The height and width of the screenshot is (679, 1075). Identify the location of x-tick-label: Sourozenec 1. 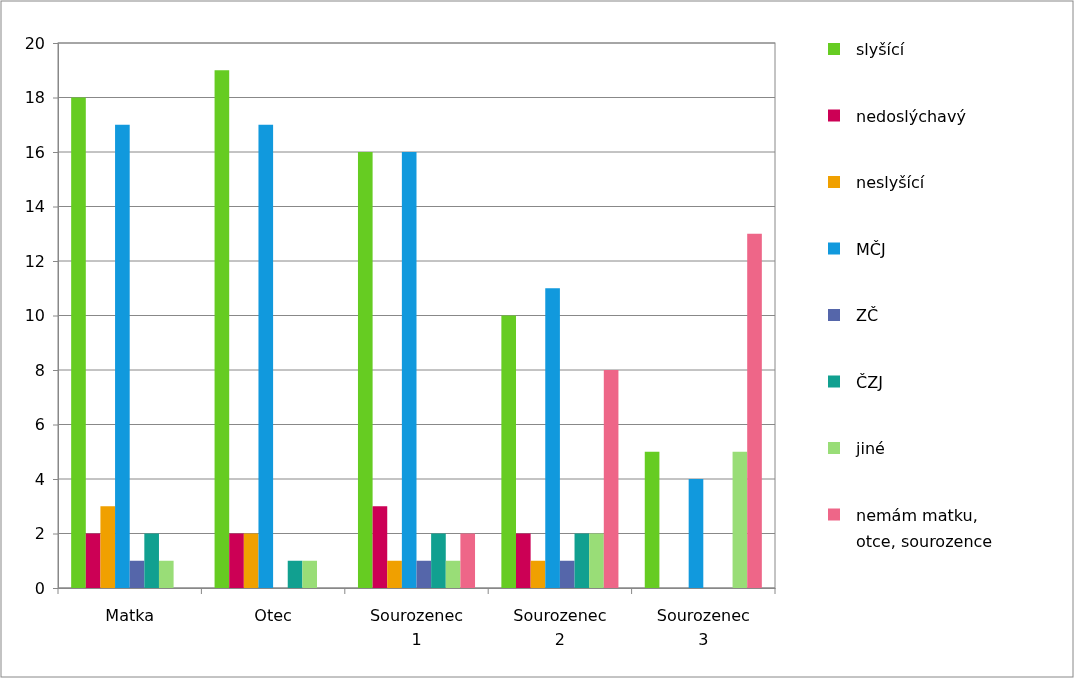
(416, 627).